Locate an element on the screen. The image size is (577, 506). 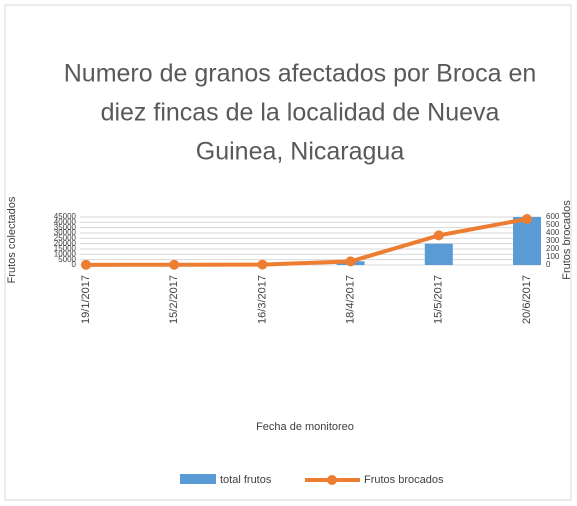
y2-tick-label: 100 is located at coordinates (553, 256).